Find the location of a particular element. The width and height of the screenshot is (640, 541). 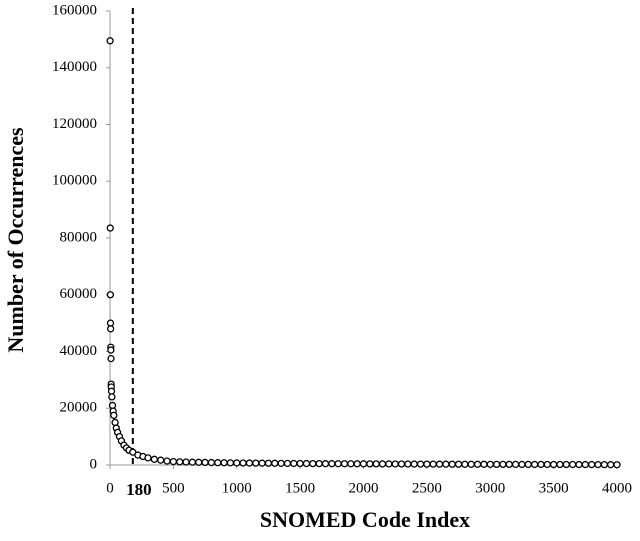

threshold-label: 180 is located at coordinates (139, 489).